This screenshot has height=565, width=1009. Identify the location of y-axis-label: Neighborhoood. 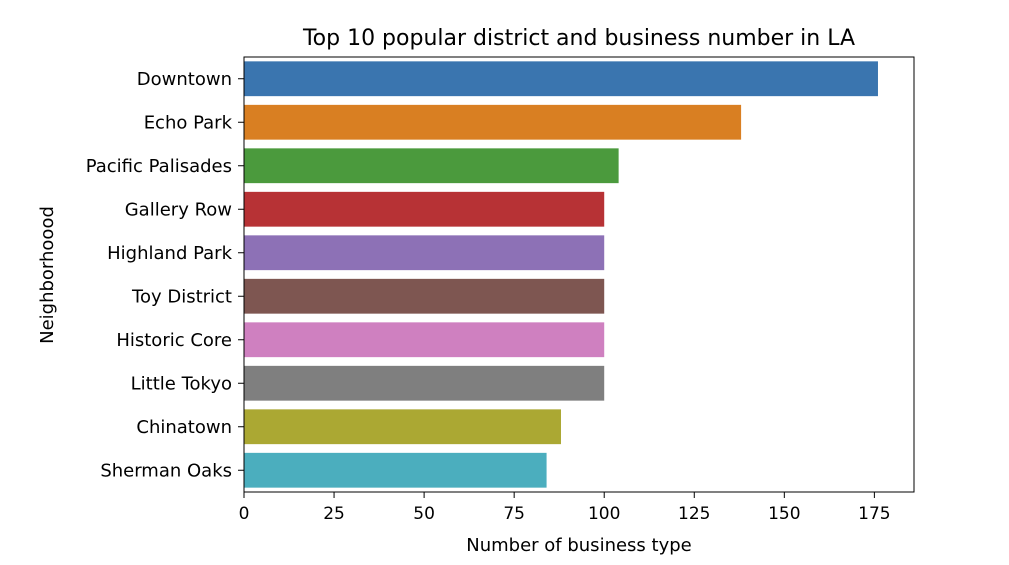
(47, 275).